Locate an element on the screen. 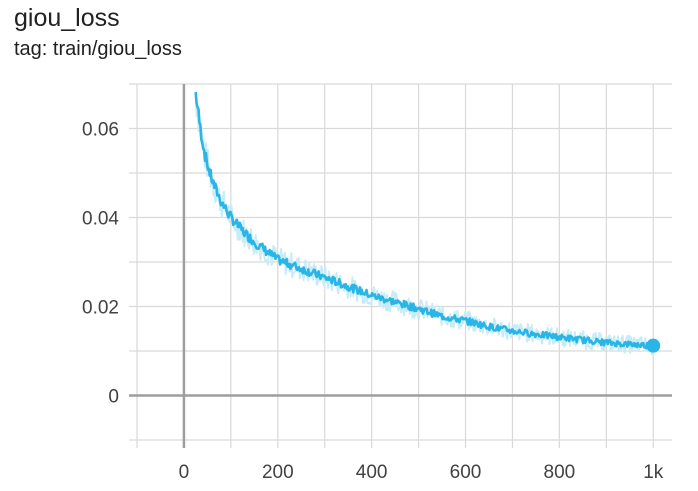 This screenshot has width=698, height=491. chart-title: giou_loss is located at coordinates (67, 18).